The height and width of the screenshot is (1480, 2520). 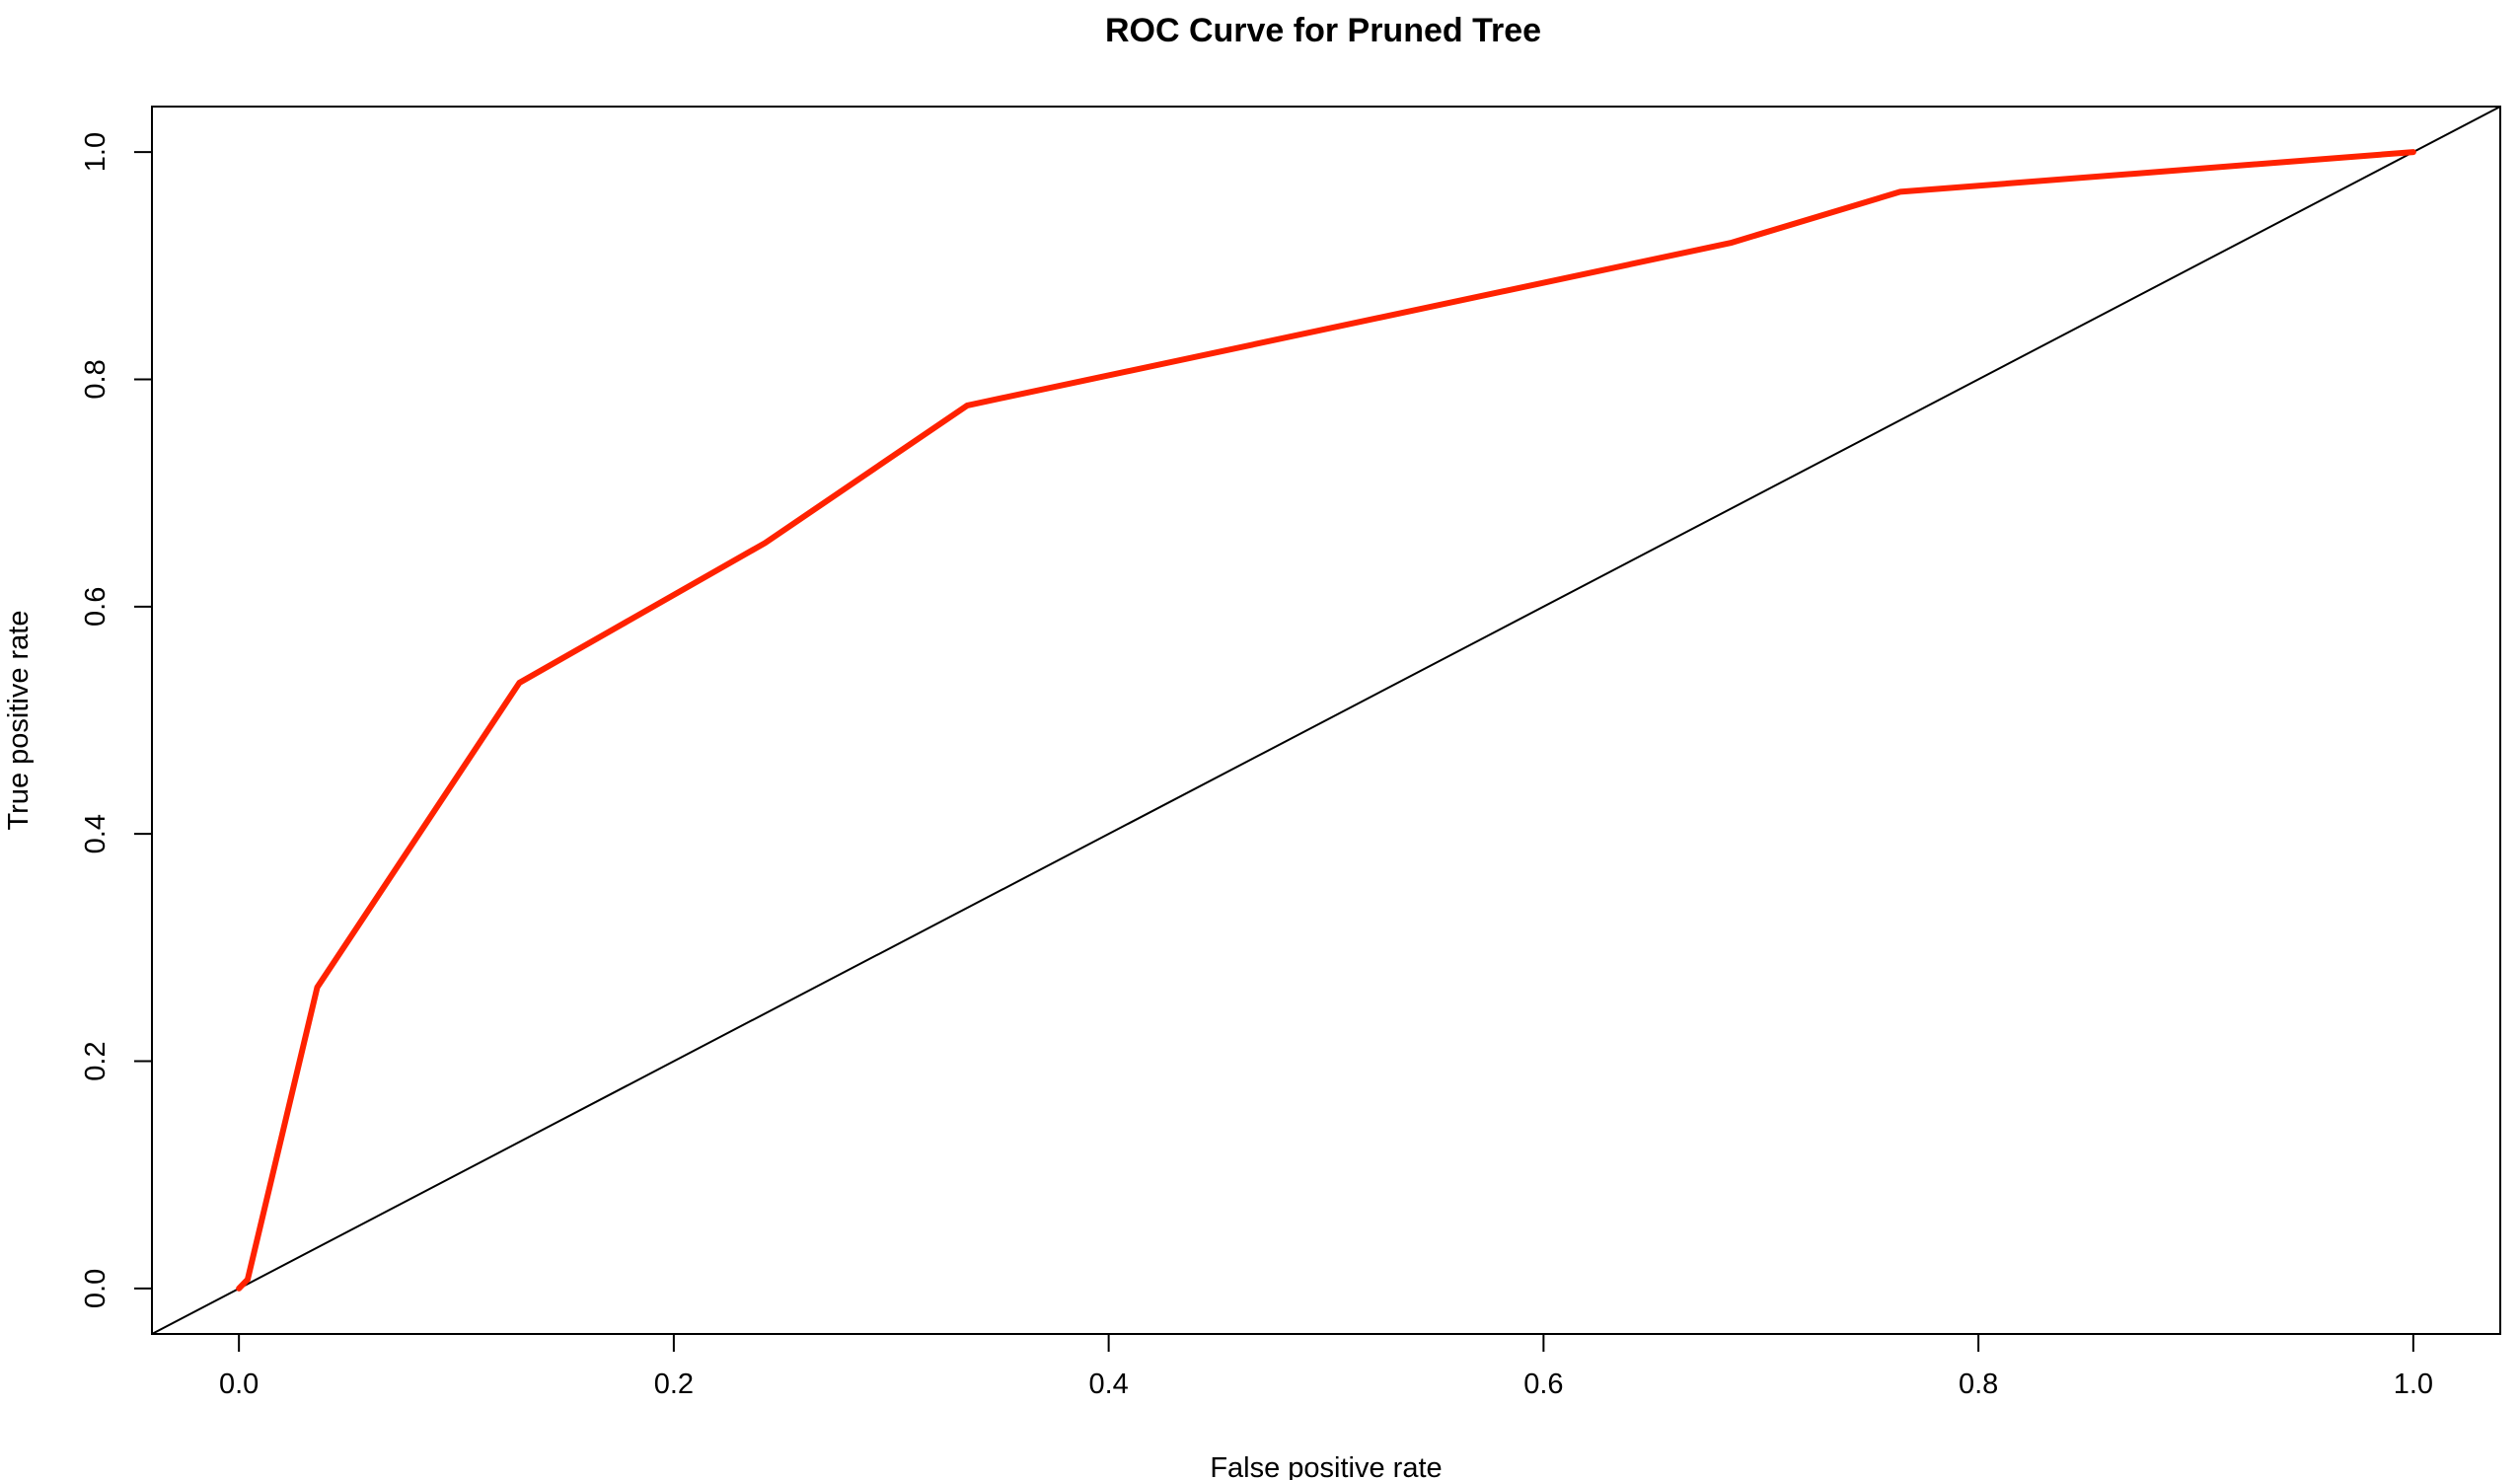 I want to click on x-tick-label: 0.2, so click(x=674, y=1385).